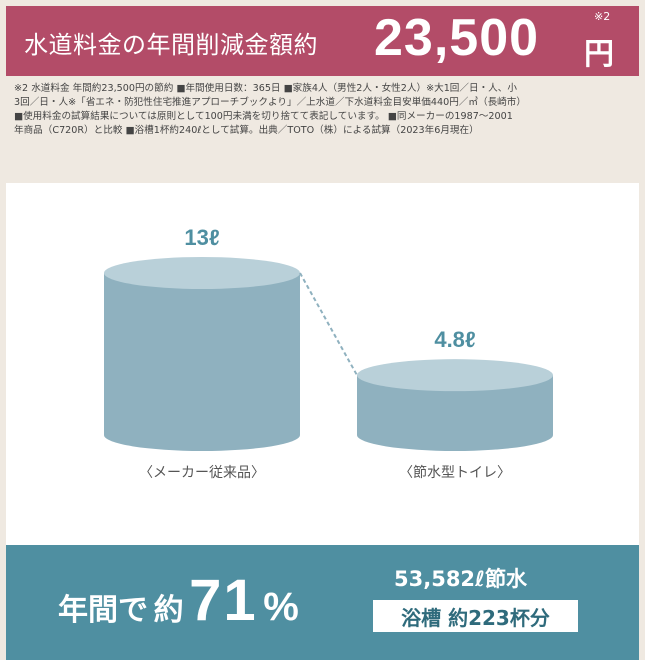  What do you see at coordinates (168, 610) in the screenshot?
I see `headline-about: 約` at bounding box center [168, 610].